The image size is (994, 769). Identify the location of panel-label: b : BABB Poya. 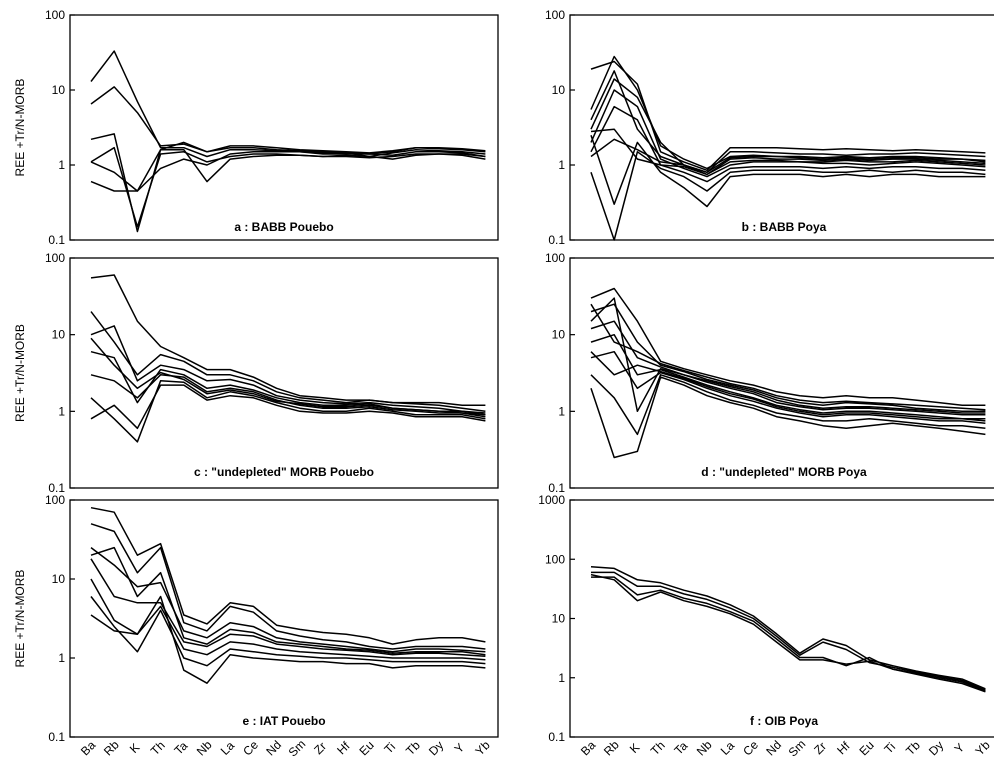
(784, 227).